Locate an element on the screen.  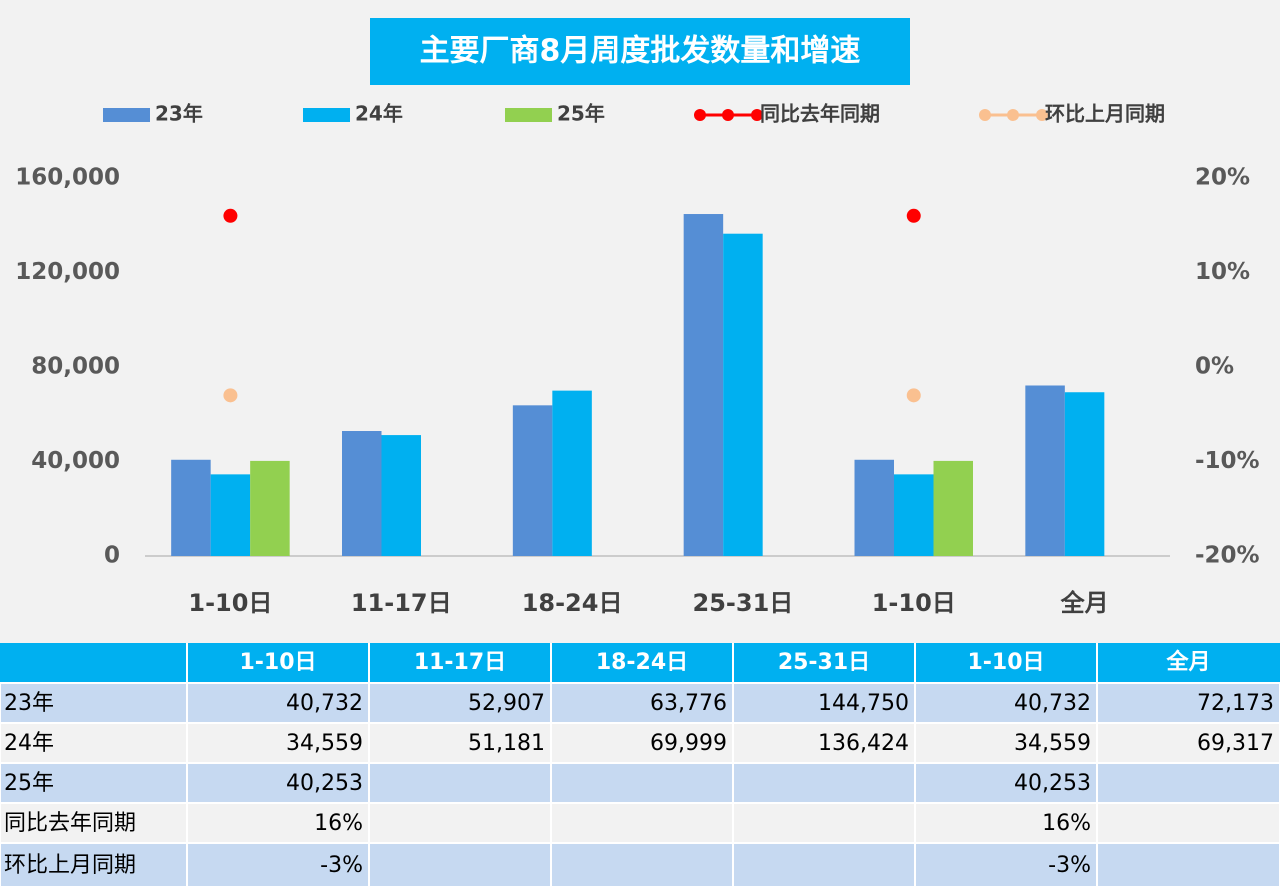
table-header-bg is located at coordinates (640, 663).